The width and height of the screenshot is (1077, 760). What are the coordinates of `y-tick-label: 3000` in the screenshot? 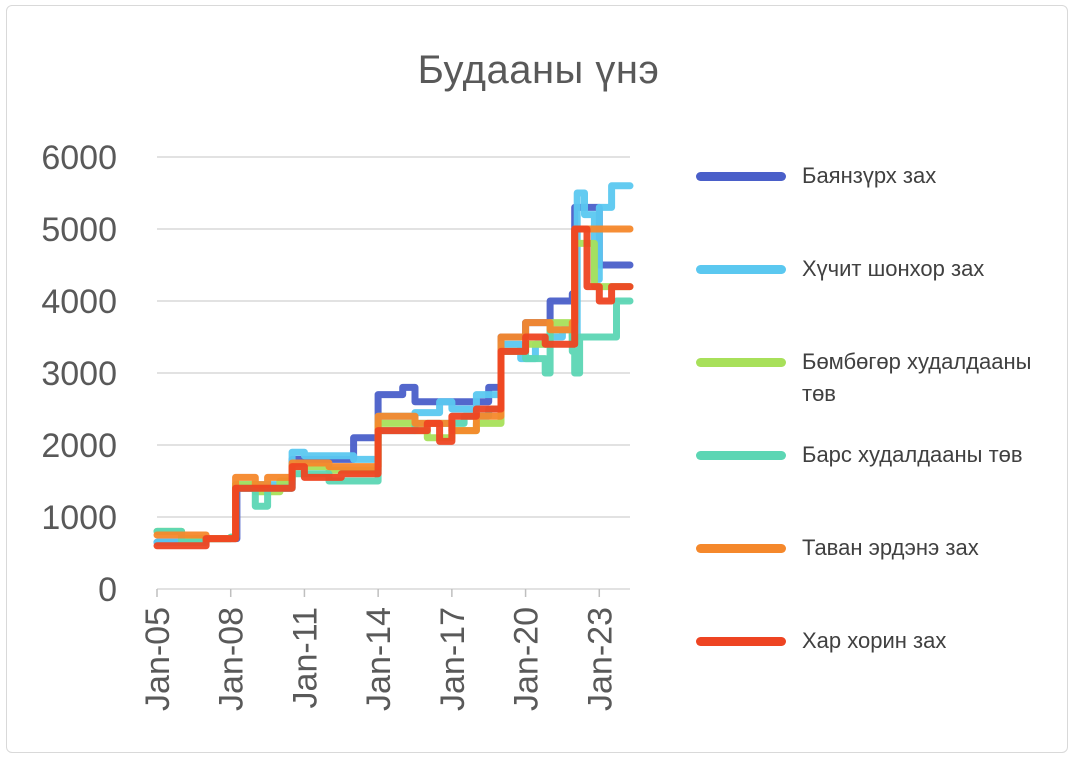 It's located at (79, 374).